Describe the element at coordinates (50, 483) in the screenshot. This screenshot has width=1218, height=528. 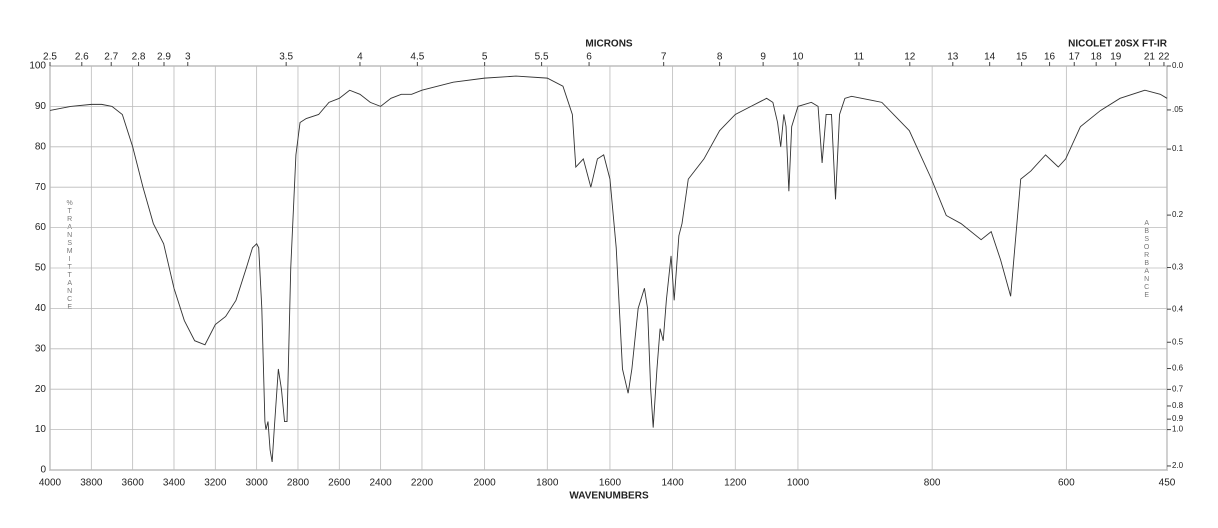
I see `x-tick-label: 4000` at that location.